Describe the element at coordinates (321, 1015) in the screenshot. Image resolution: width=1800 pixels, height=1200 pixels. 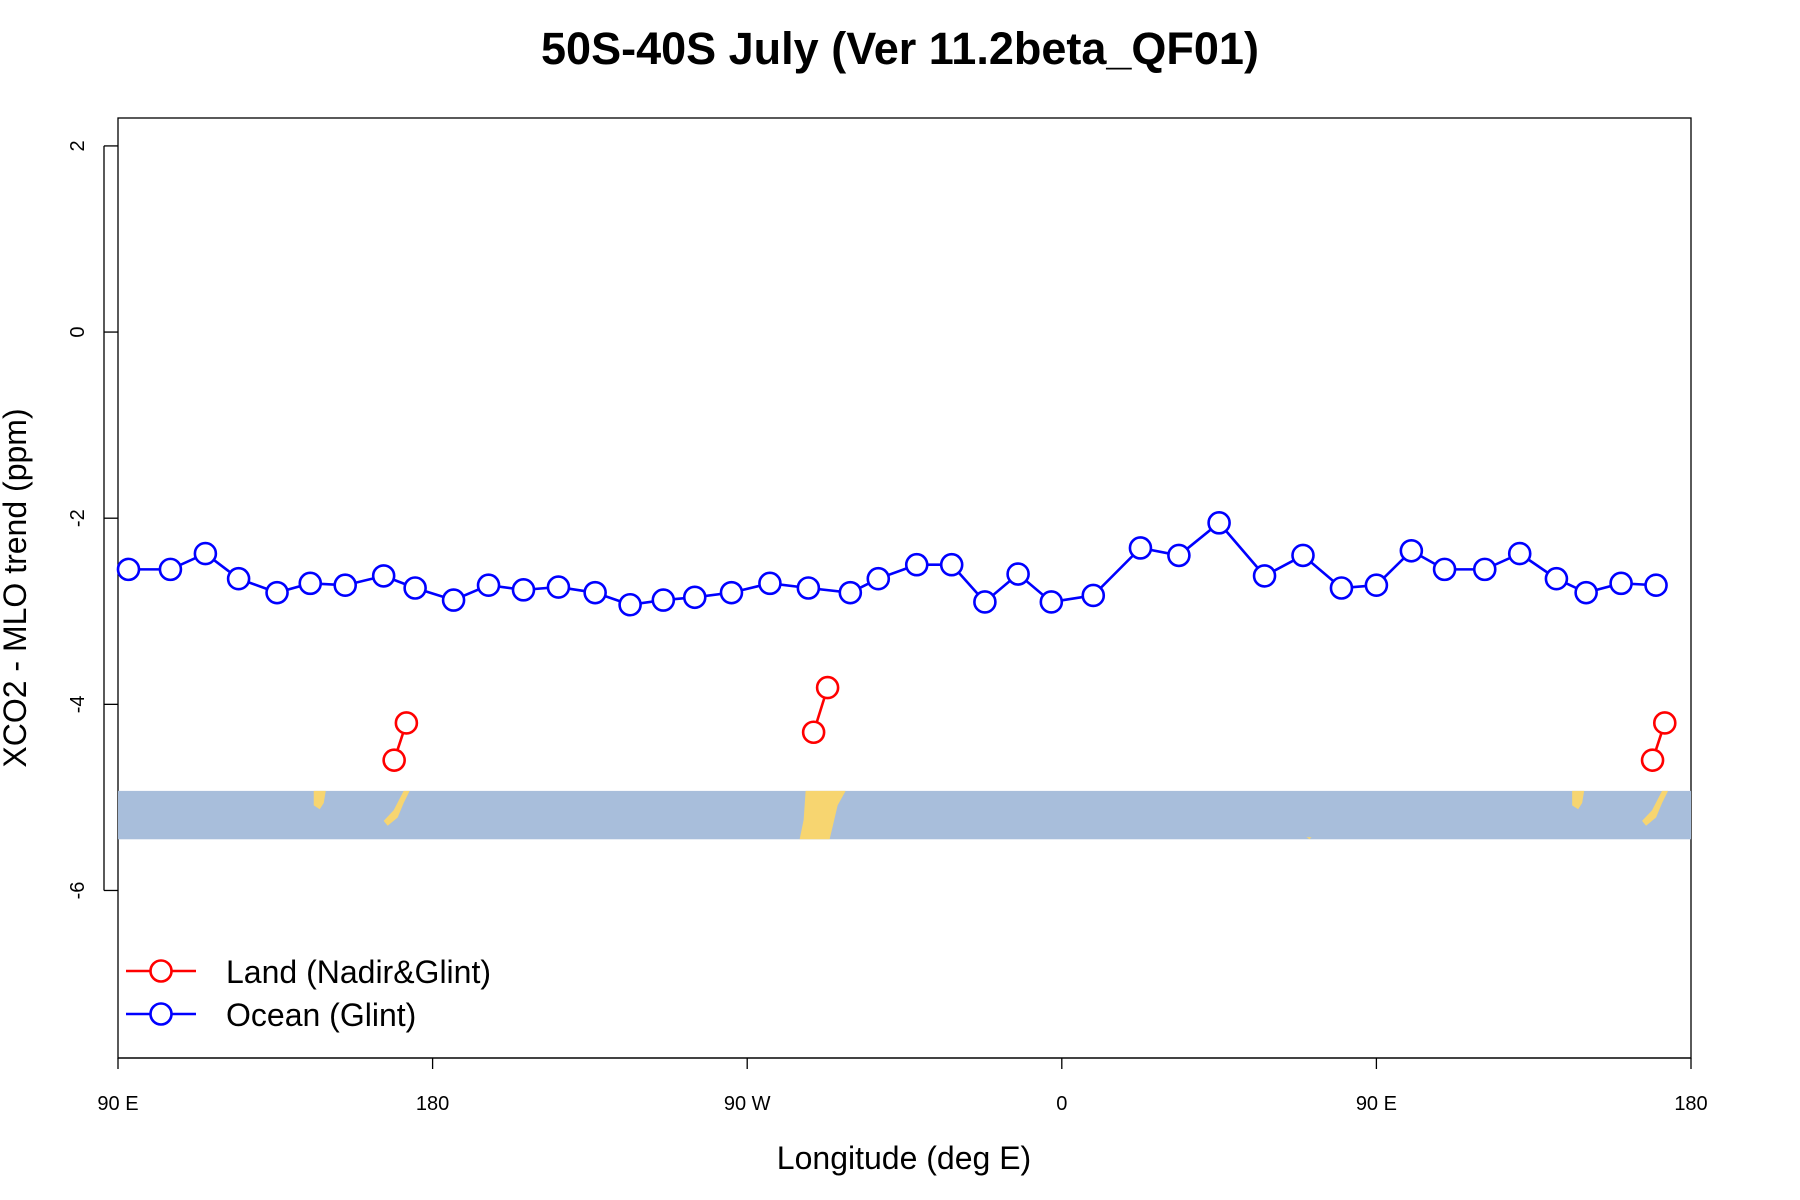
I see `legend-ocean-label: Ocean (Glint)` at that location.